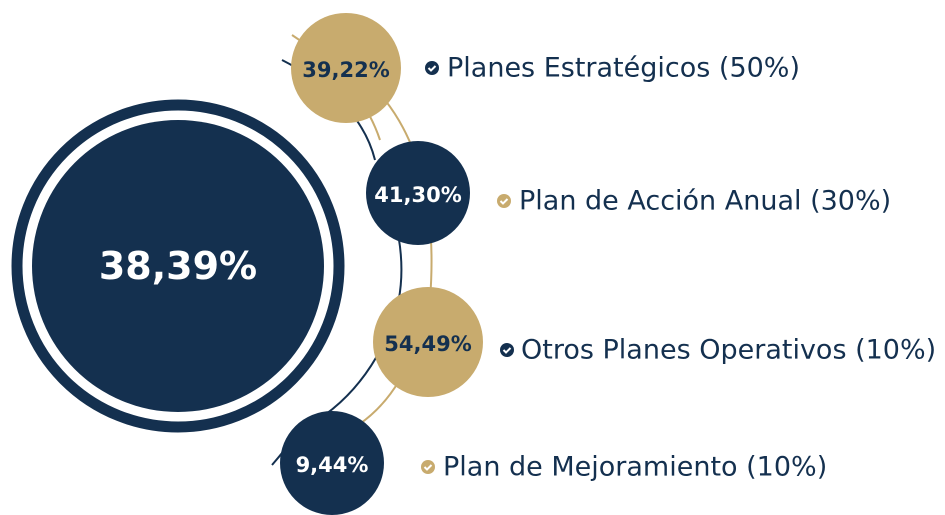 The height and width of the screenshot is (515, 945). What do you see at coordinates (728, 350) in the screenshot?
I see `item-label: Otros Planes Operativos (10%)` at bounding box center [728, 350].